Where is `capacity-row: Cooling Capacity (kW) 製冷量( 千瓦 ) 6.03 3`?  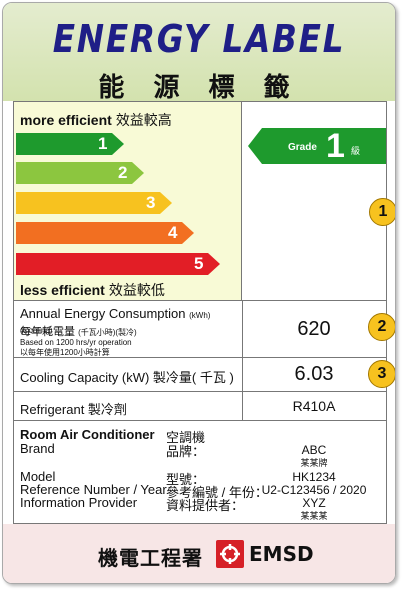 capacity-row: Cooling Capacity (kW) 製冷量( 千瓦 ) 6.03 3 is located at coordinates (204, 375).